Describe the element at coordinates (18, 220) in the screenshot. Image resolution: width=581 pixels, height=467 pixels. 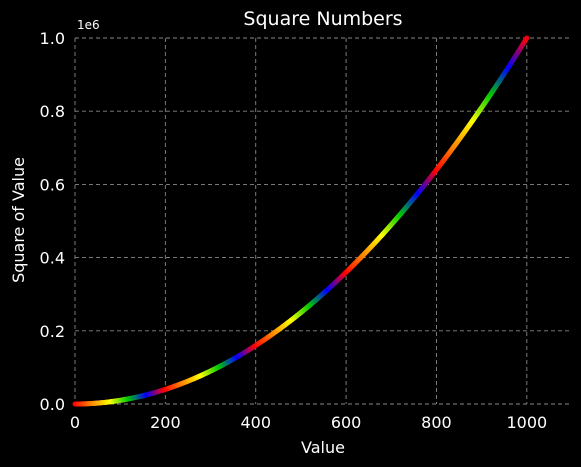
I see `y-axis-label: Square of Value` at that location.